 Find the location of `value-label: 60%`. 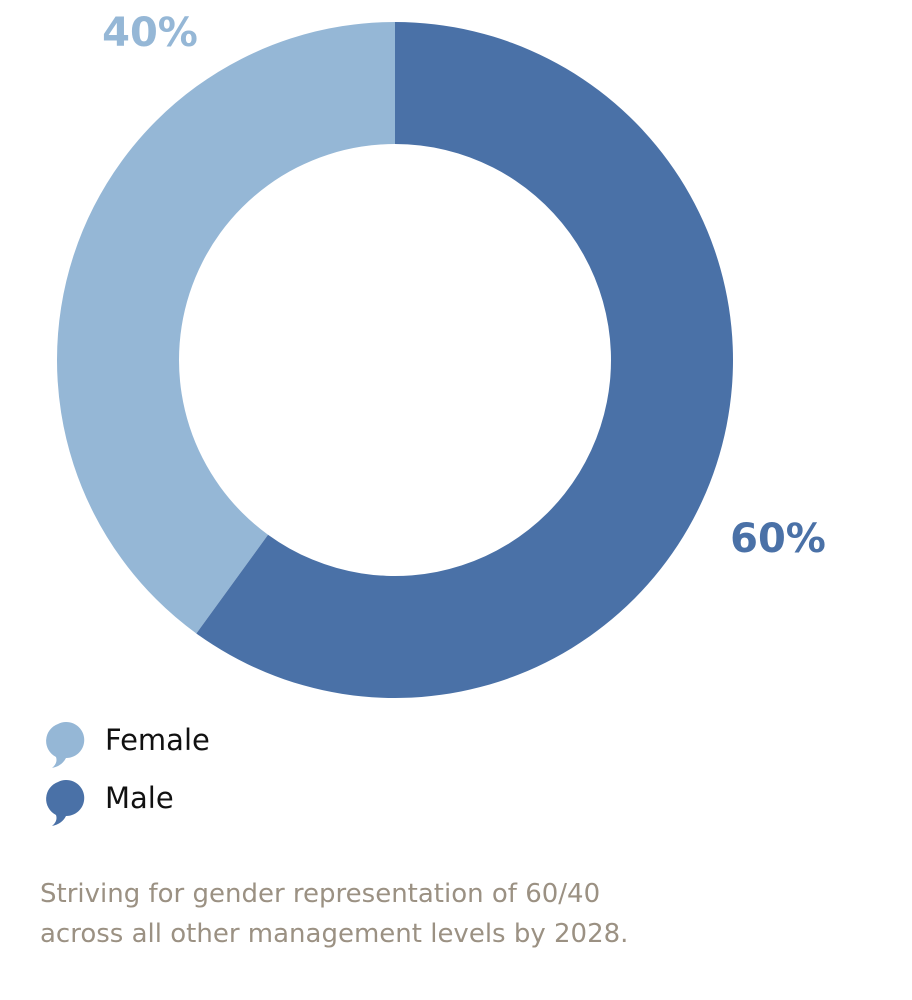

value-label: 60% is located at coordinates (778, 539).